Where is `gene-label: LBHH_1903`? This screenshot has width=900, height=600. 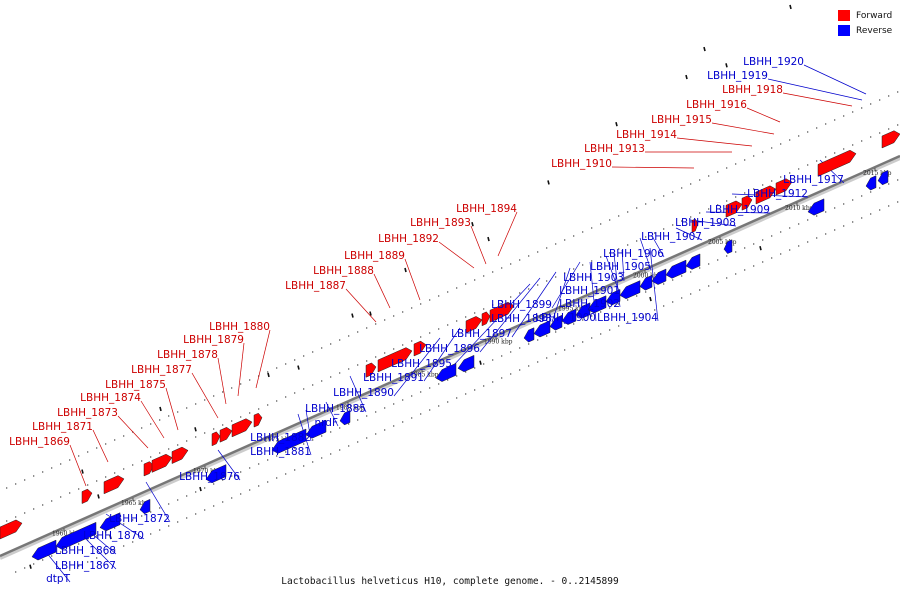 gene-label: LBHH_1903 is located at coordinates (593, 278).